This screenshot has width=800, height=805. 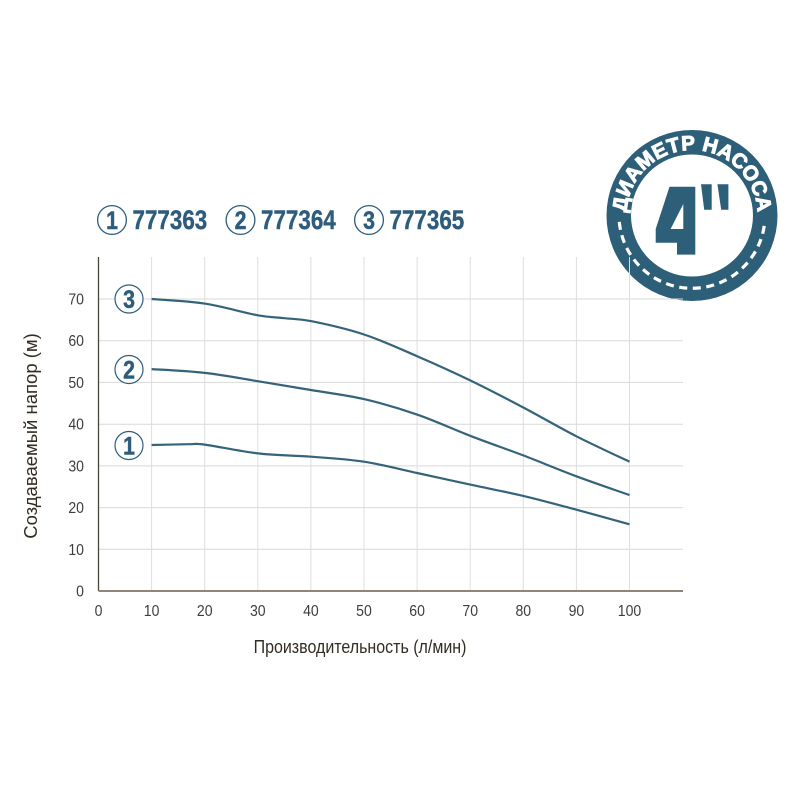 What do you see at coordinates (629, 611) in the screenshot?
I see `svg-text: 100` at bounding box center [629, 611].